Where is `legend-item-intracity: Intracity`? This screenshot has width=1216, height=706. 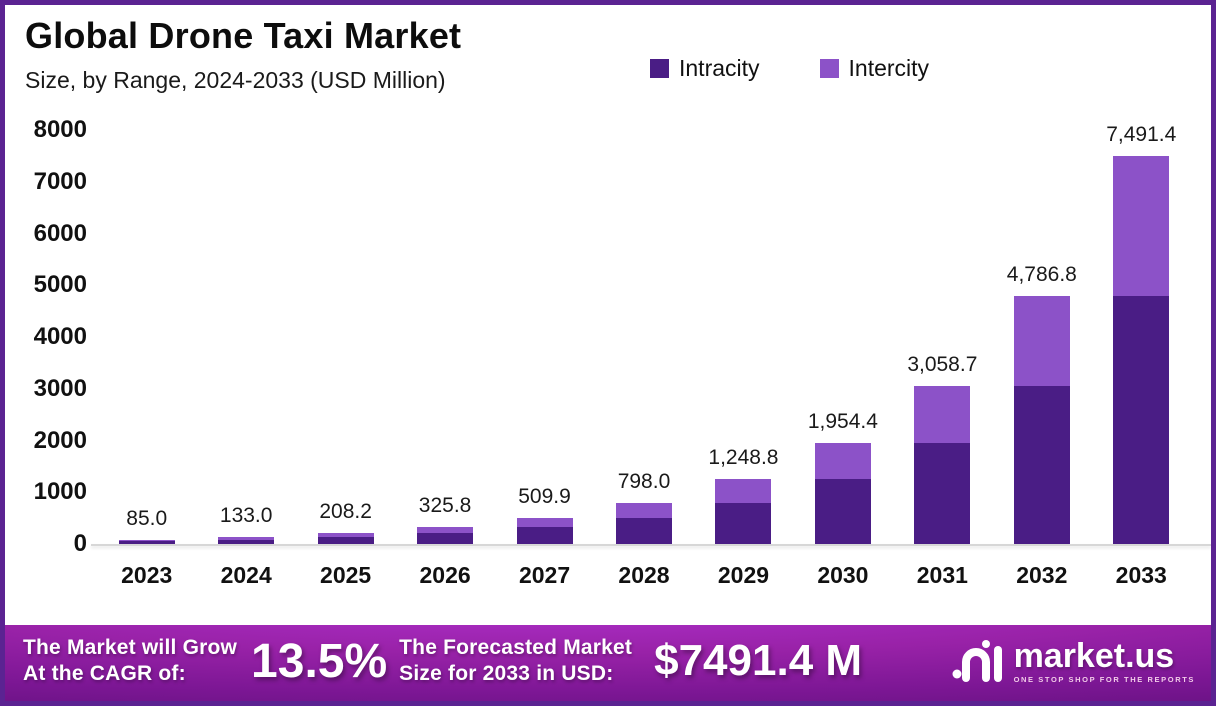 legend-item-intracity: Intracity is located at coordinates (705, 68).